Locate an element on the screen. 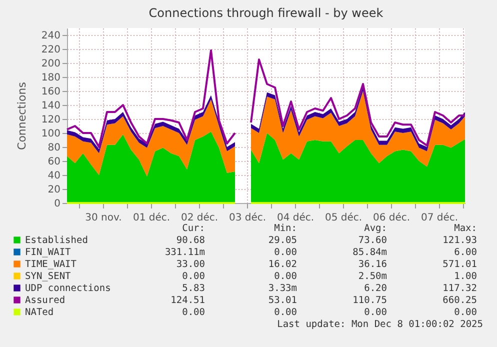 The height and width of the screenshot is (347, 497). text: 110.75 is located at coordinates (369, 300).